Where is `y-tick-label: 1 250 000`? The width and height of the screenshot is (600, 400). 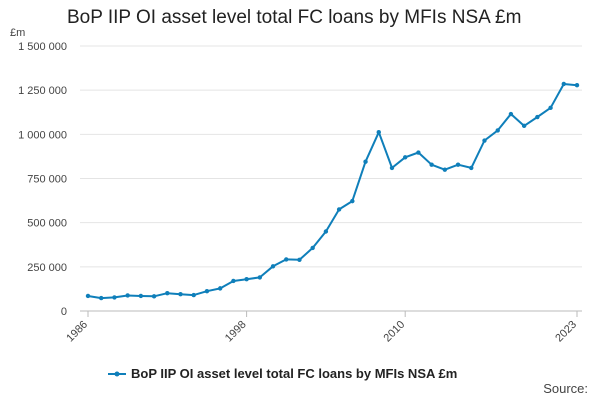 y-tick-label: 1 250 000 is located at coordinates (42, 91).